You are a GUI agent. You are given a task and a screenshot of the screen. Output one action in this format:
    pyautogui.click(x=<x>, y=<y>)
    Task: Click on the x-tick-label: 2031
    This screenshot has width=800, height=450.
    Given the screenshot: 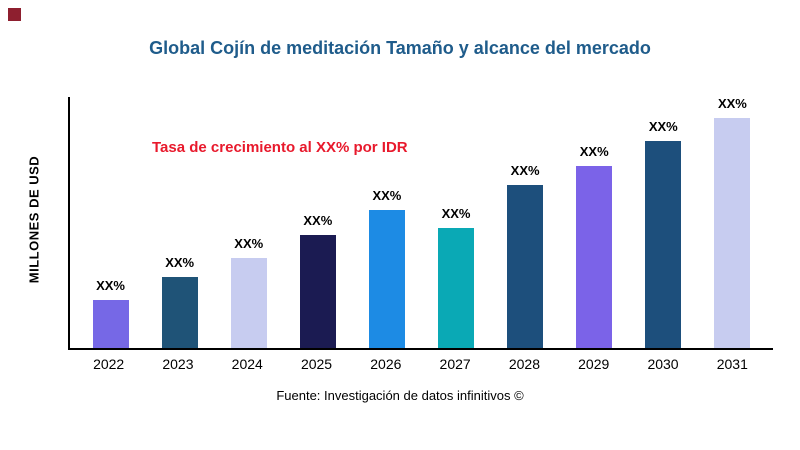 What is the action you would take?
    pyautogui.click(x=732, y=364)
    